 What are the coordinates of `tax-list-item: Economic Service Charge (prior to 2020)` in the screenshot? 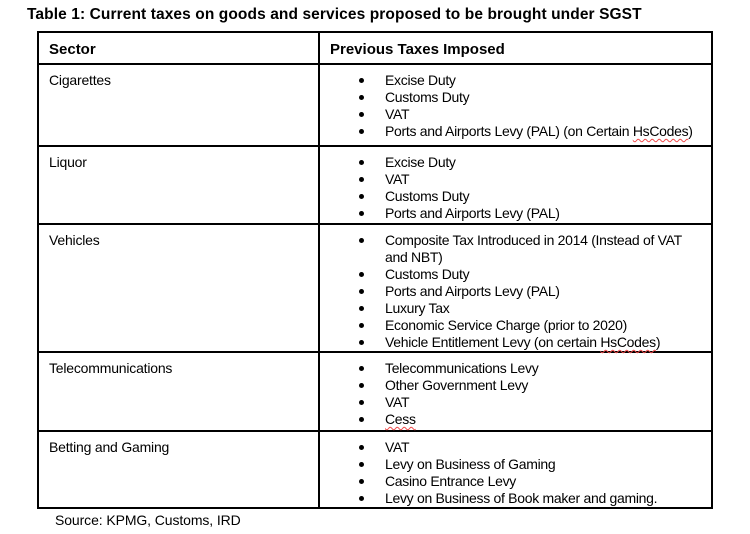 It's located at (532, 325).